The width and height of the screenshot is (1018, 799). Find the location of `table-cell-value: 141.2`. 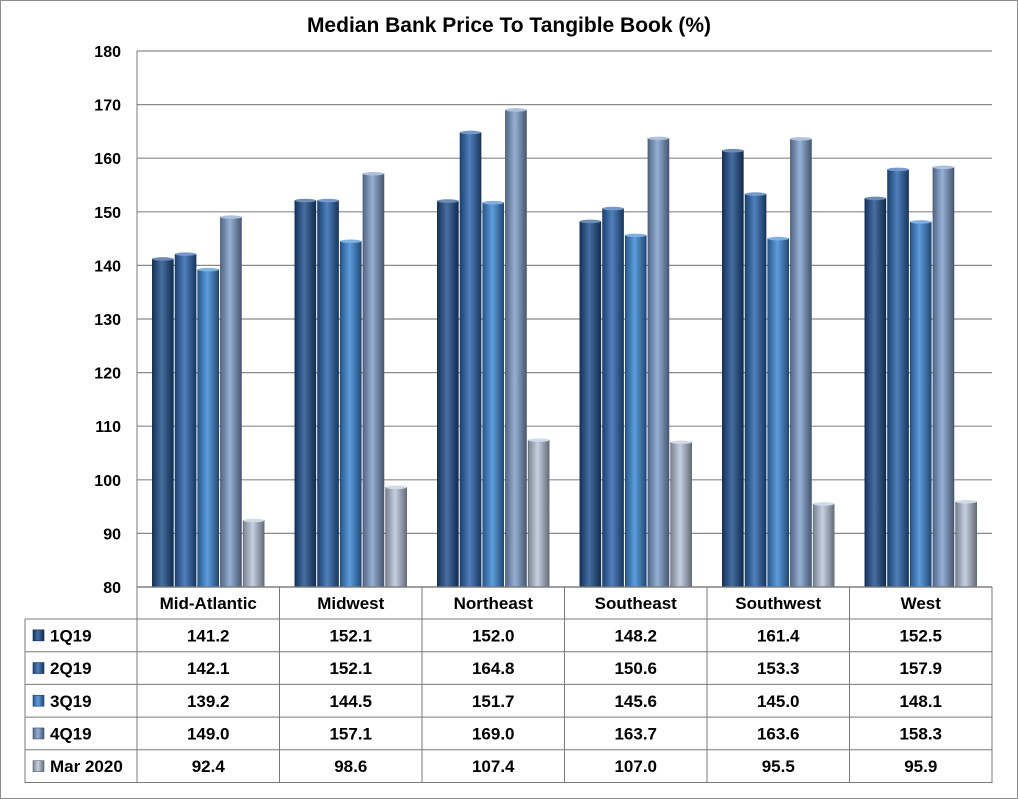

table-cell-value: 141.2 is located at coordinates (208, 635).